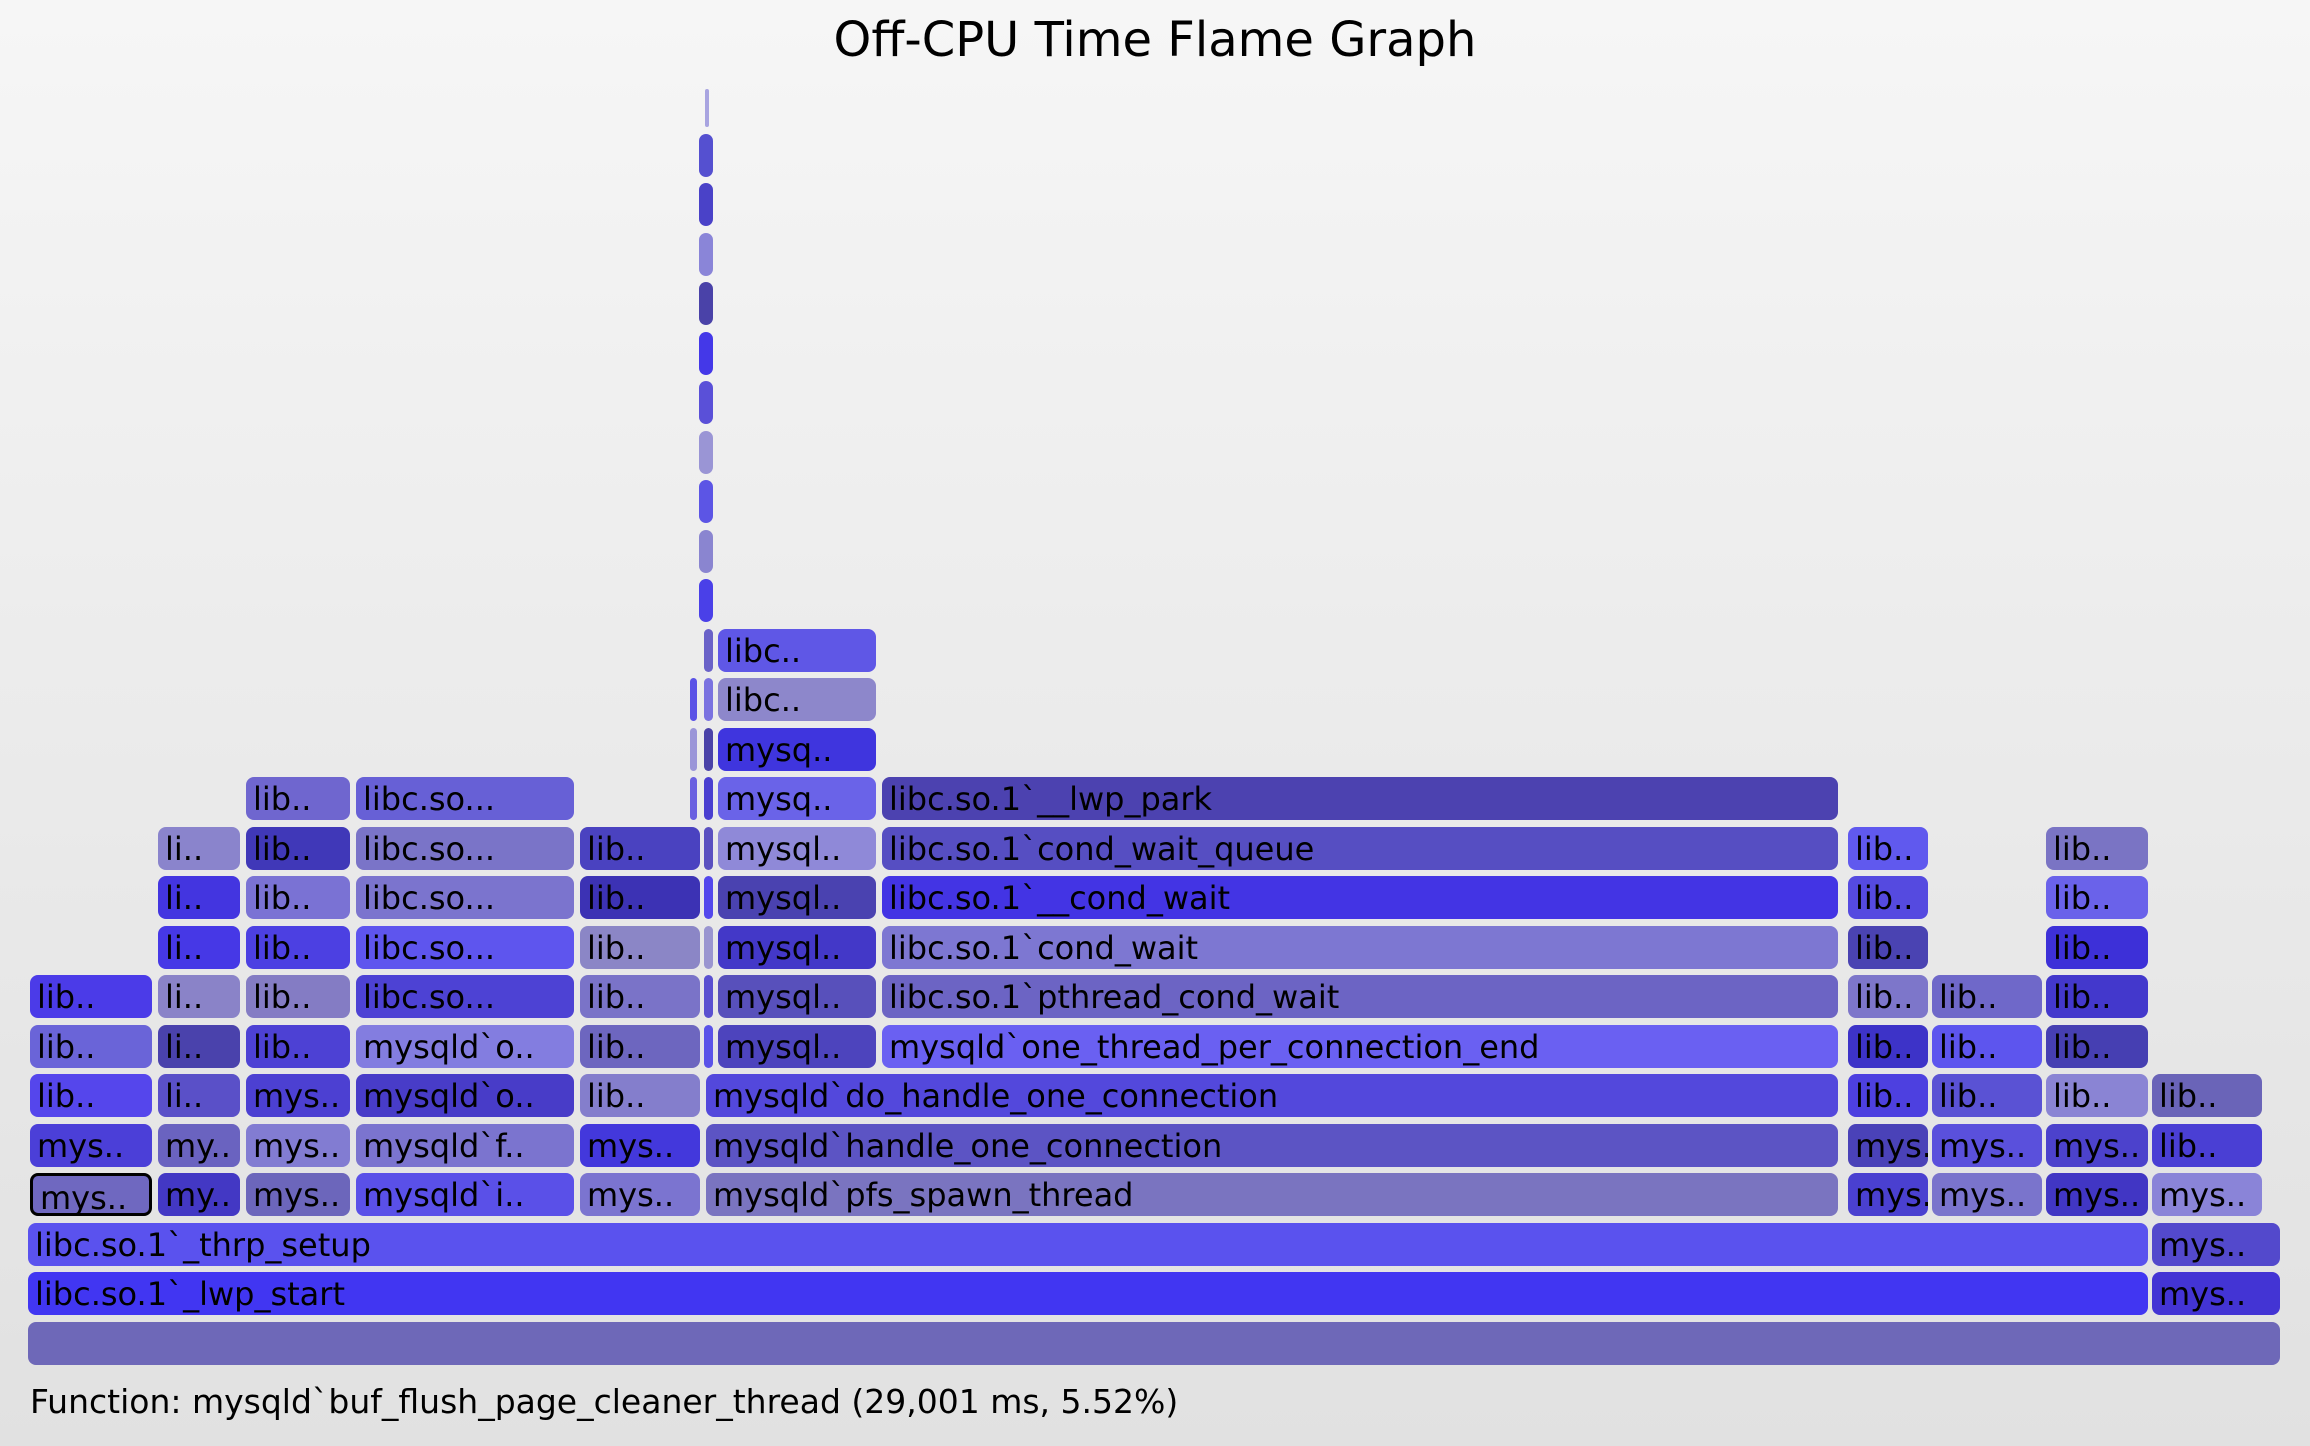  What do you see at coordinates (1088, 1244) in the screenshot?
I see `flame-frame: libc.so.1`_thrp_setup` at bounding box center [1088, 1244].